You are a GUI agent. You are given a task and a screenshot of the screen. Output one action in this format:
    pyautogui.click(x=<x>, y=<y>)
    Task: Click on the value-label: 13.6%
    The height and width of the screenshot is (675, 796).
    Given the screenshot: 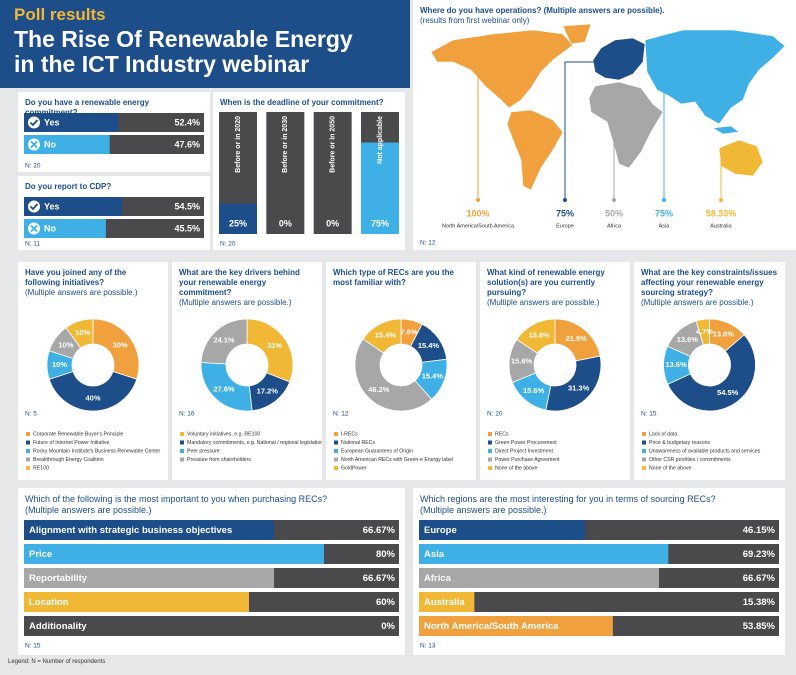 What is the action you would take?
    pyautogui.click(x=724, y=333)
    